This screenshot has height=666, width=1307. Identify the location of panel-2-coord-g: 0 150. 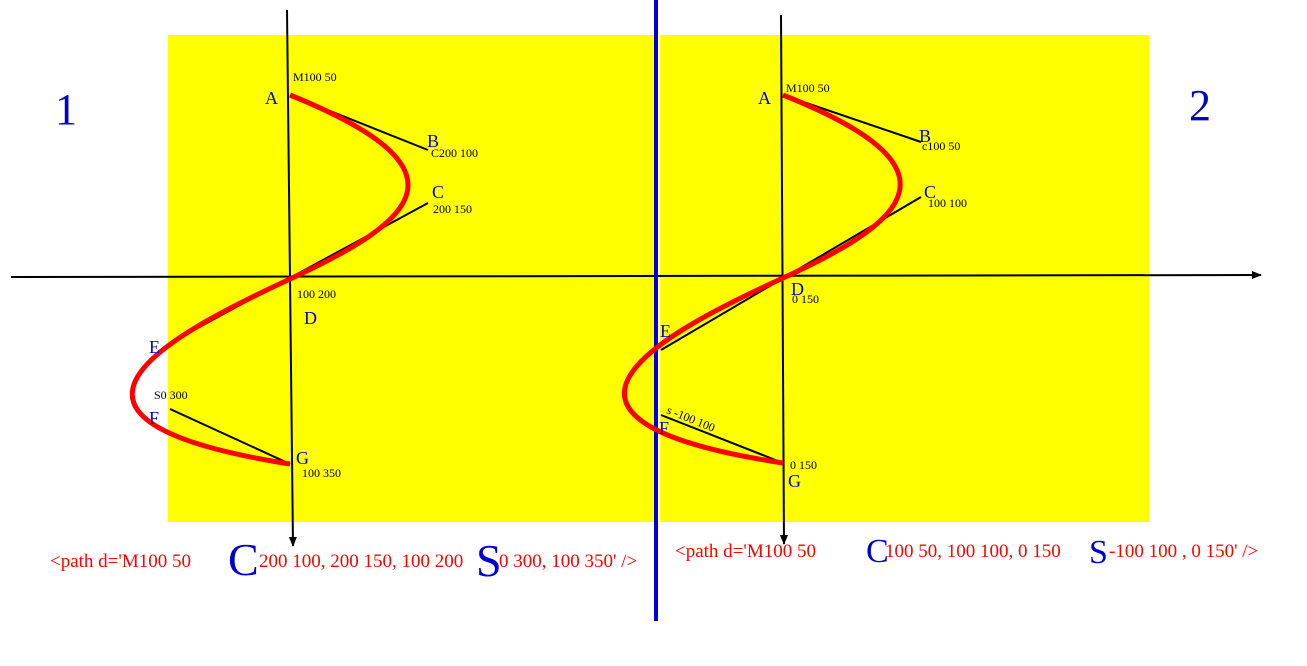
(803, 465).